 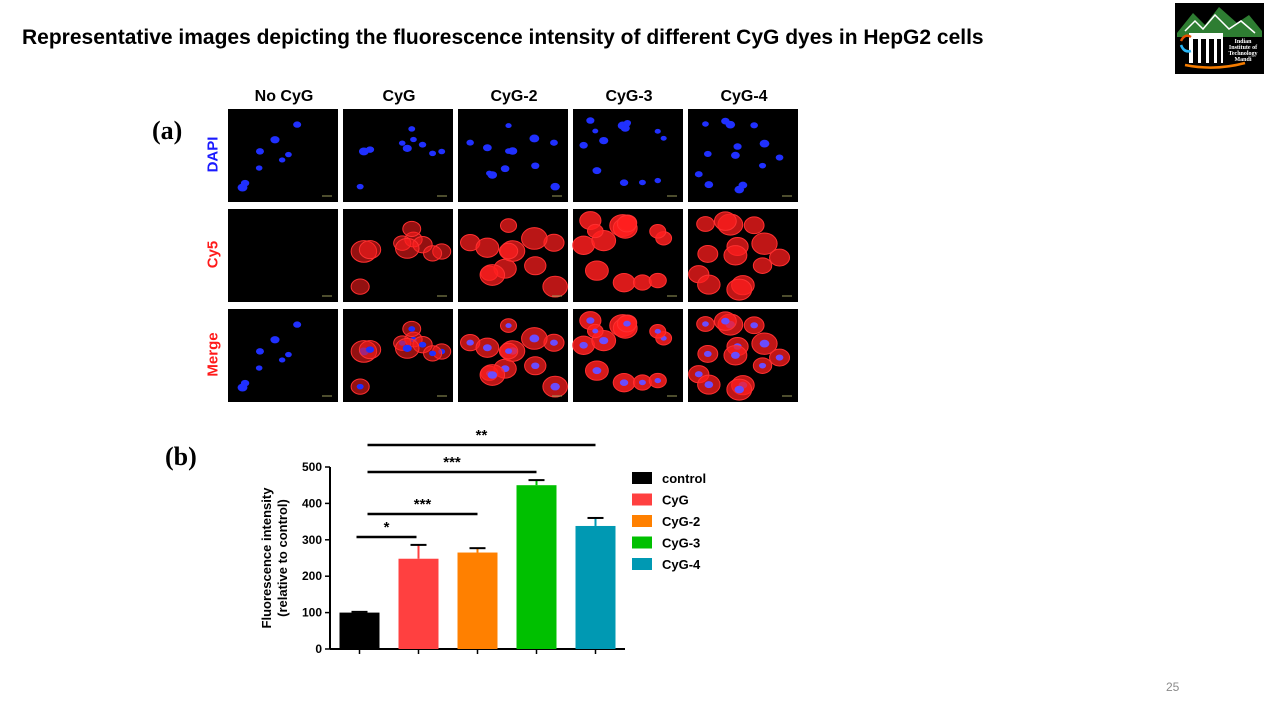 What do you see at coordinates (482, 435) in the screenshot?
I see `significance-label: **` at bounding box center [482, 435].